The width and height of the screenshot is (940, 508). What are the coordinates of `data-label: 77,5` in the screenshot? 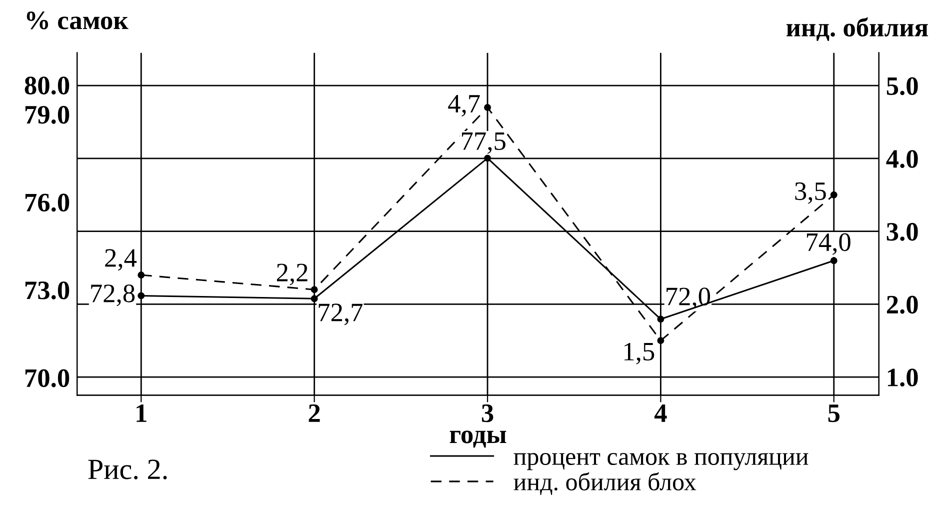 It's located at (484, 143).